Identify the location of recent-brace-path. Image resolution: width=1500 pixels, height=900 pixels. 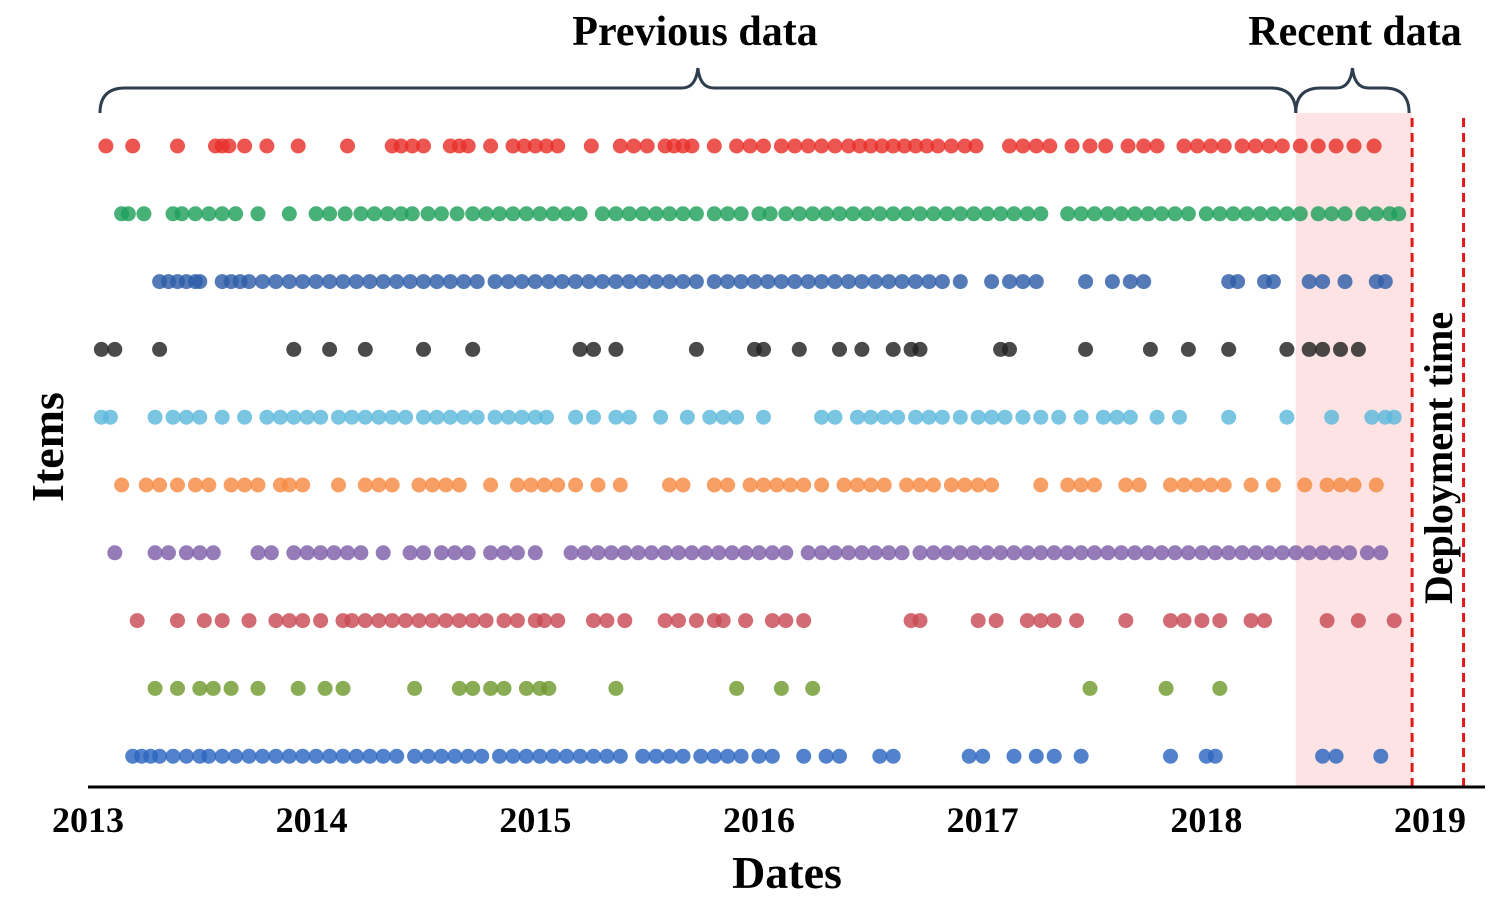
(1352, 90).